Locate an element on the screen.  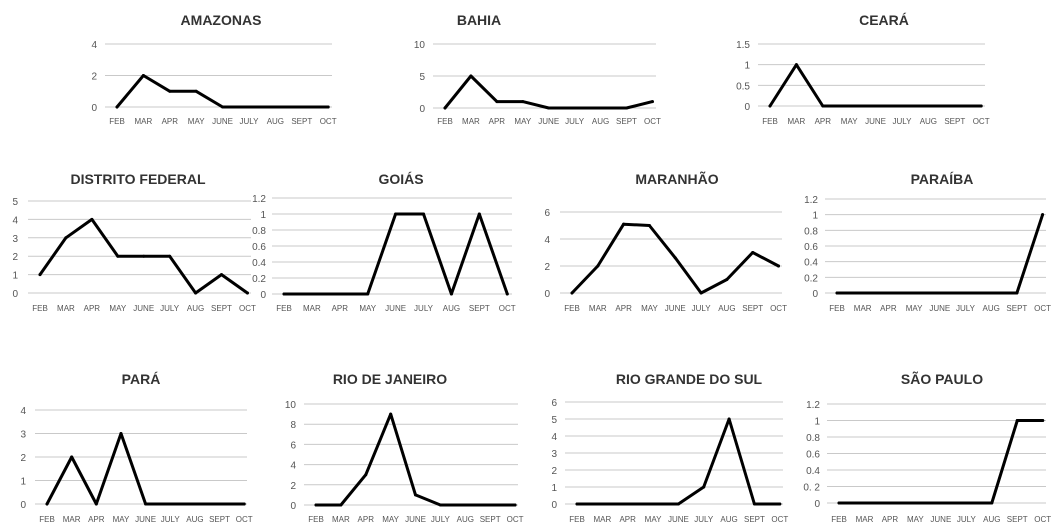
y-tick-label: 0.2 is located at coordinates (259, 279).